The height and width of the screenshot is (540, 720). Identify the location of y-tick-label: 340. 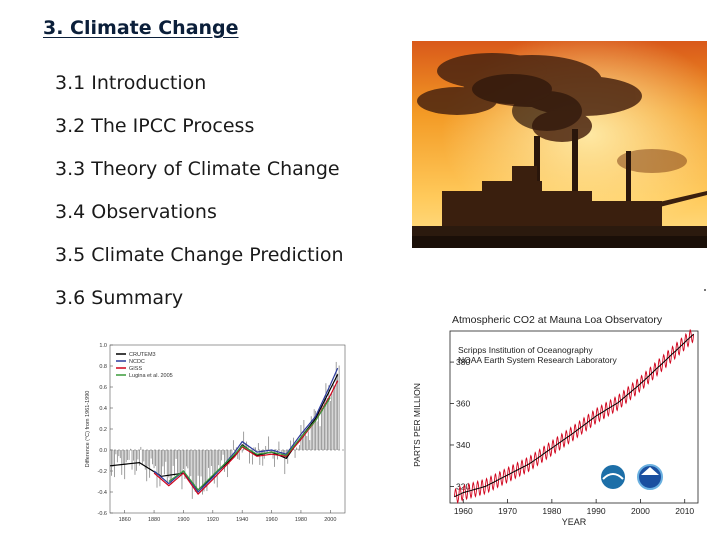
(463, 445).